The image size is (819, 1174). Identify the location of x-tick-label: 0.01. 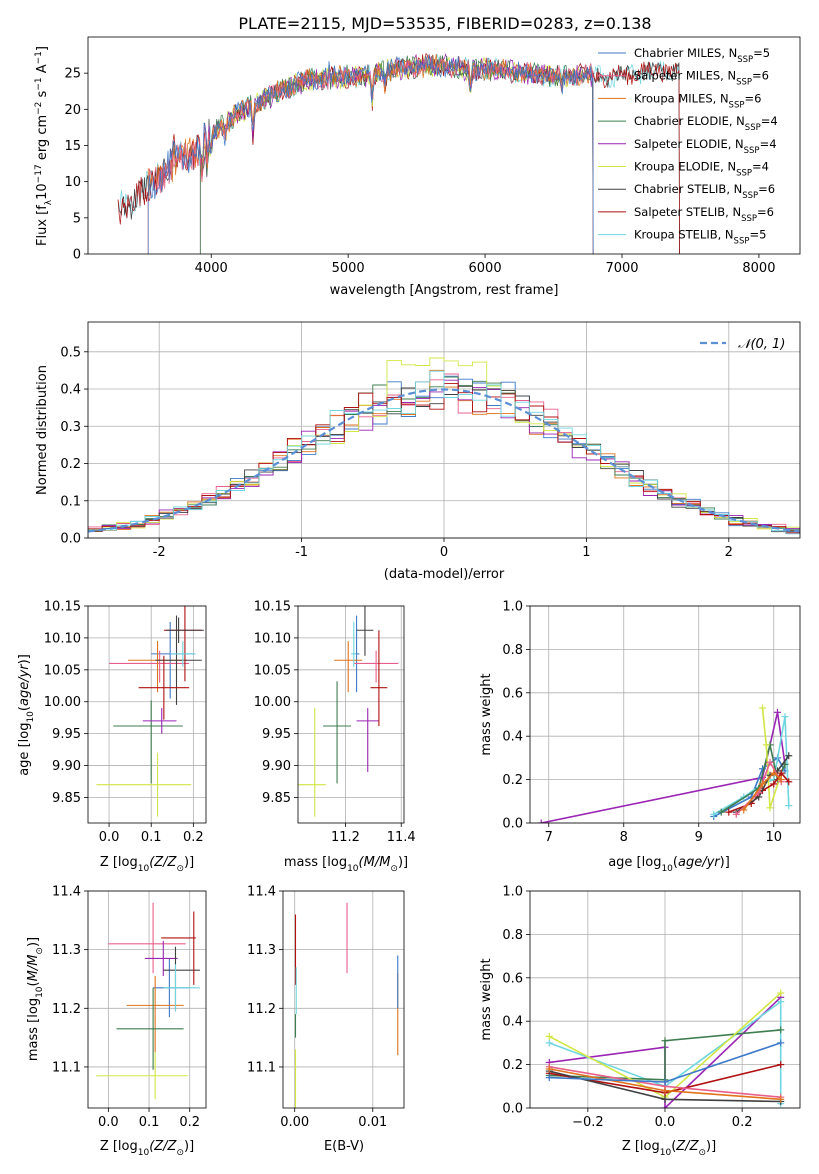
(372, 1122).